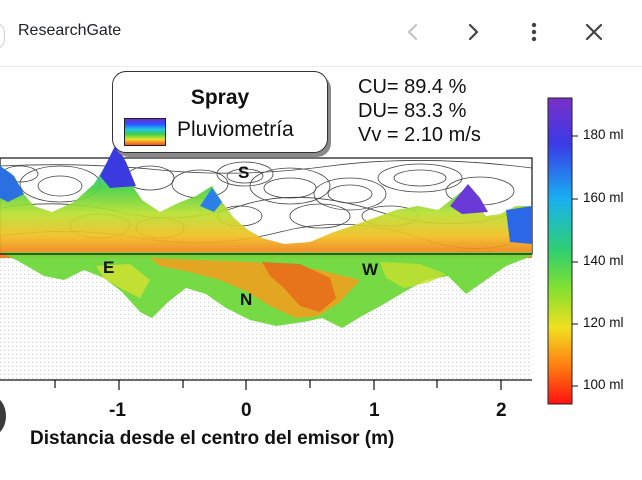 The width and height of the screenshot is (642, 480). Describe the element at coordinates (246, 299) in the screenshot. I see `direction-n: N` at that location.